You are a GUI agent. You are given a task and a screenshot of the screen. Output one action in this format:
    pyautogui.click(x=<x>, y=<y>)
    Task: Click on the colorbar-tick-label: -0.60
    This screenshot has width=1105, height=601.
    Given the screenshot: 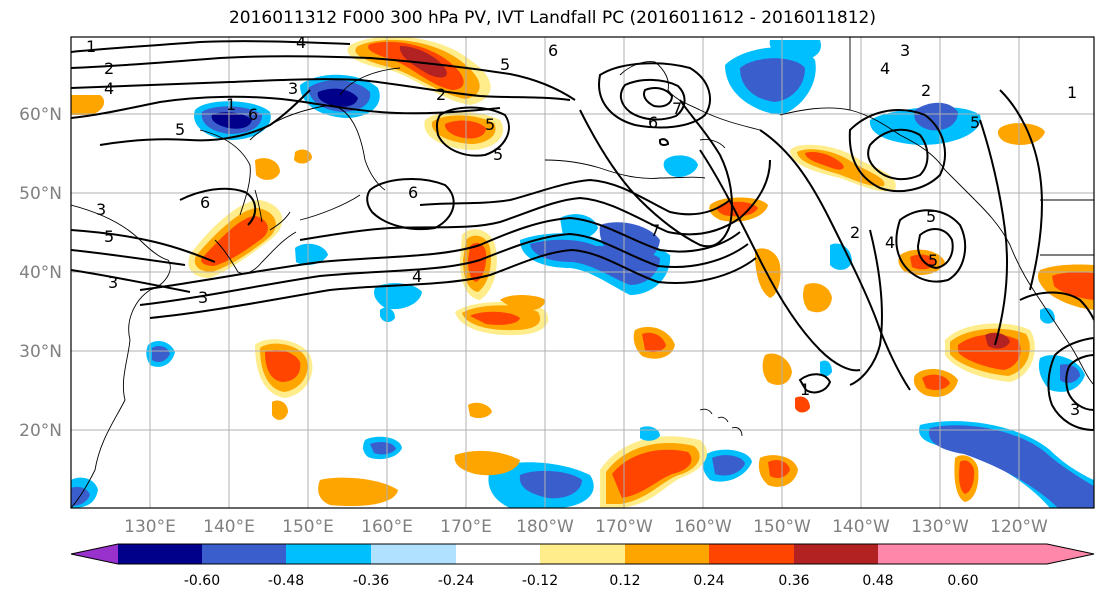 What is the action you would take?
    pyautogui.click(x=202, y=581)
    